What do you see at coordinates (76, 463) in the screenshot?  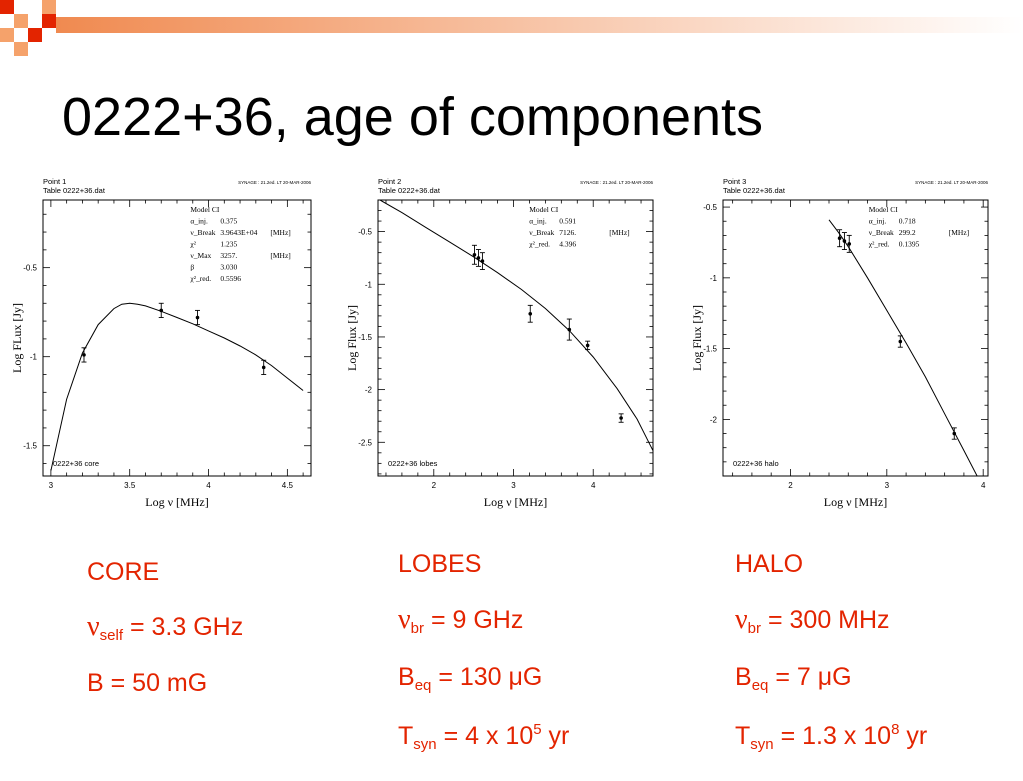 I see `source-label: 0222+36 core` at bounding box center [76, 463].